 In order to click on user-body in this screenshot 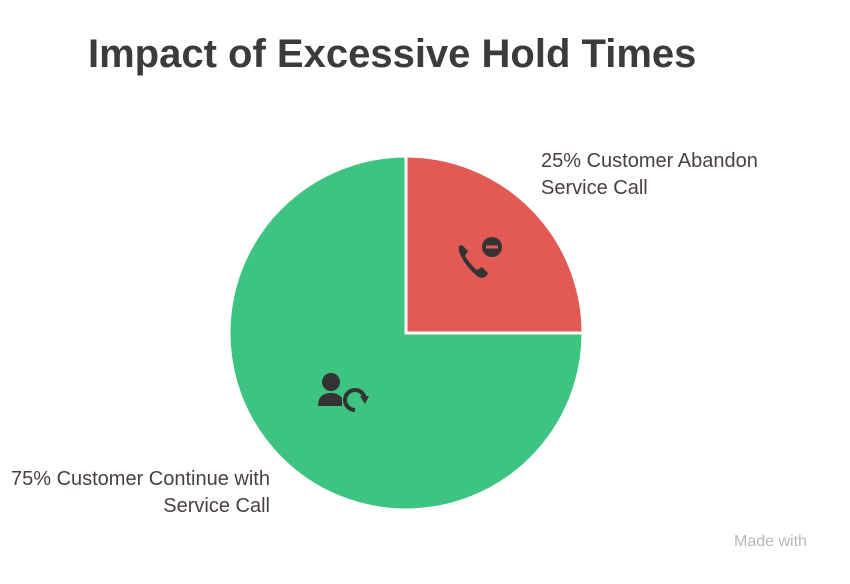, I will do `click(330, 399)`.